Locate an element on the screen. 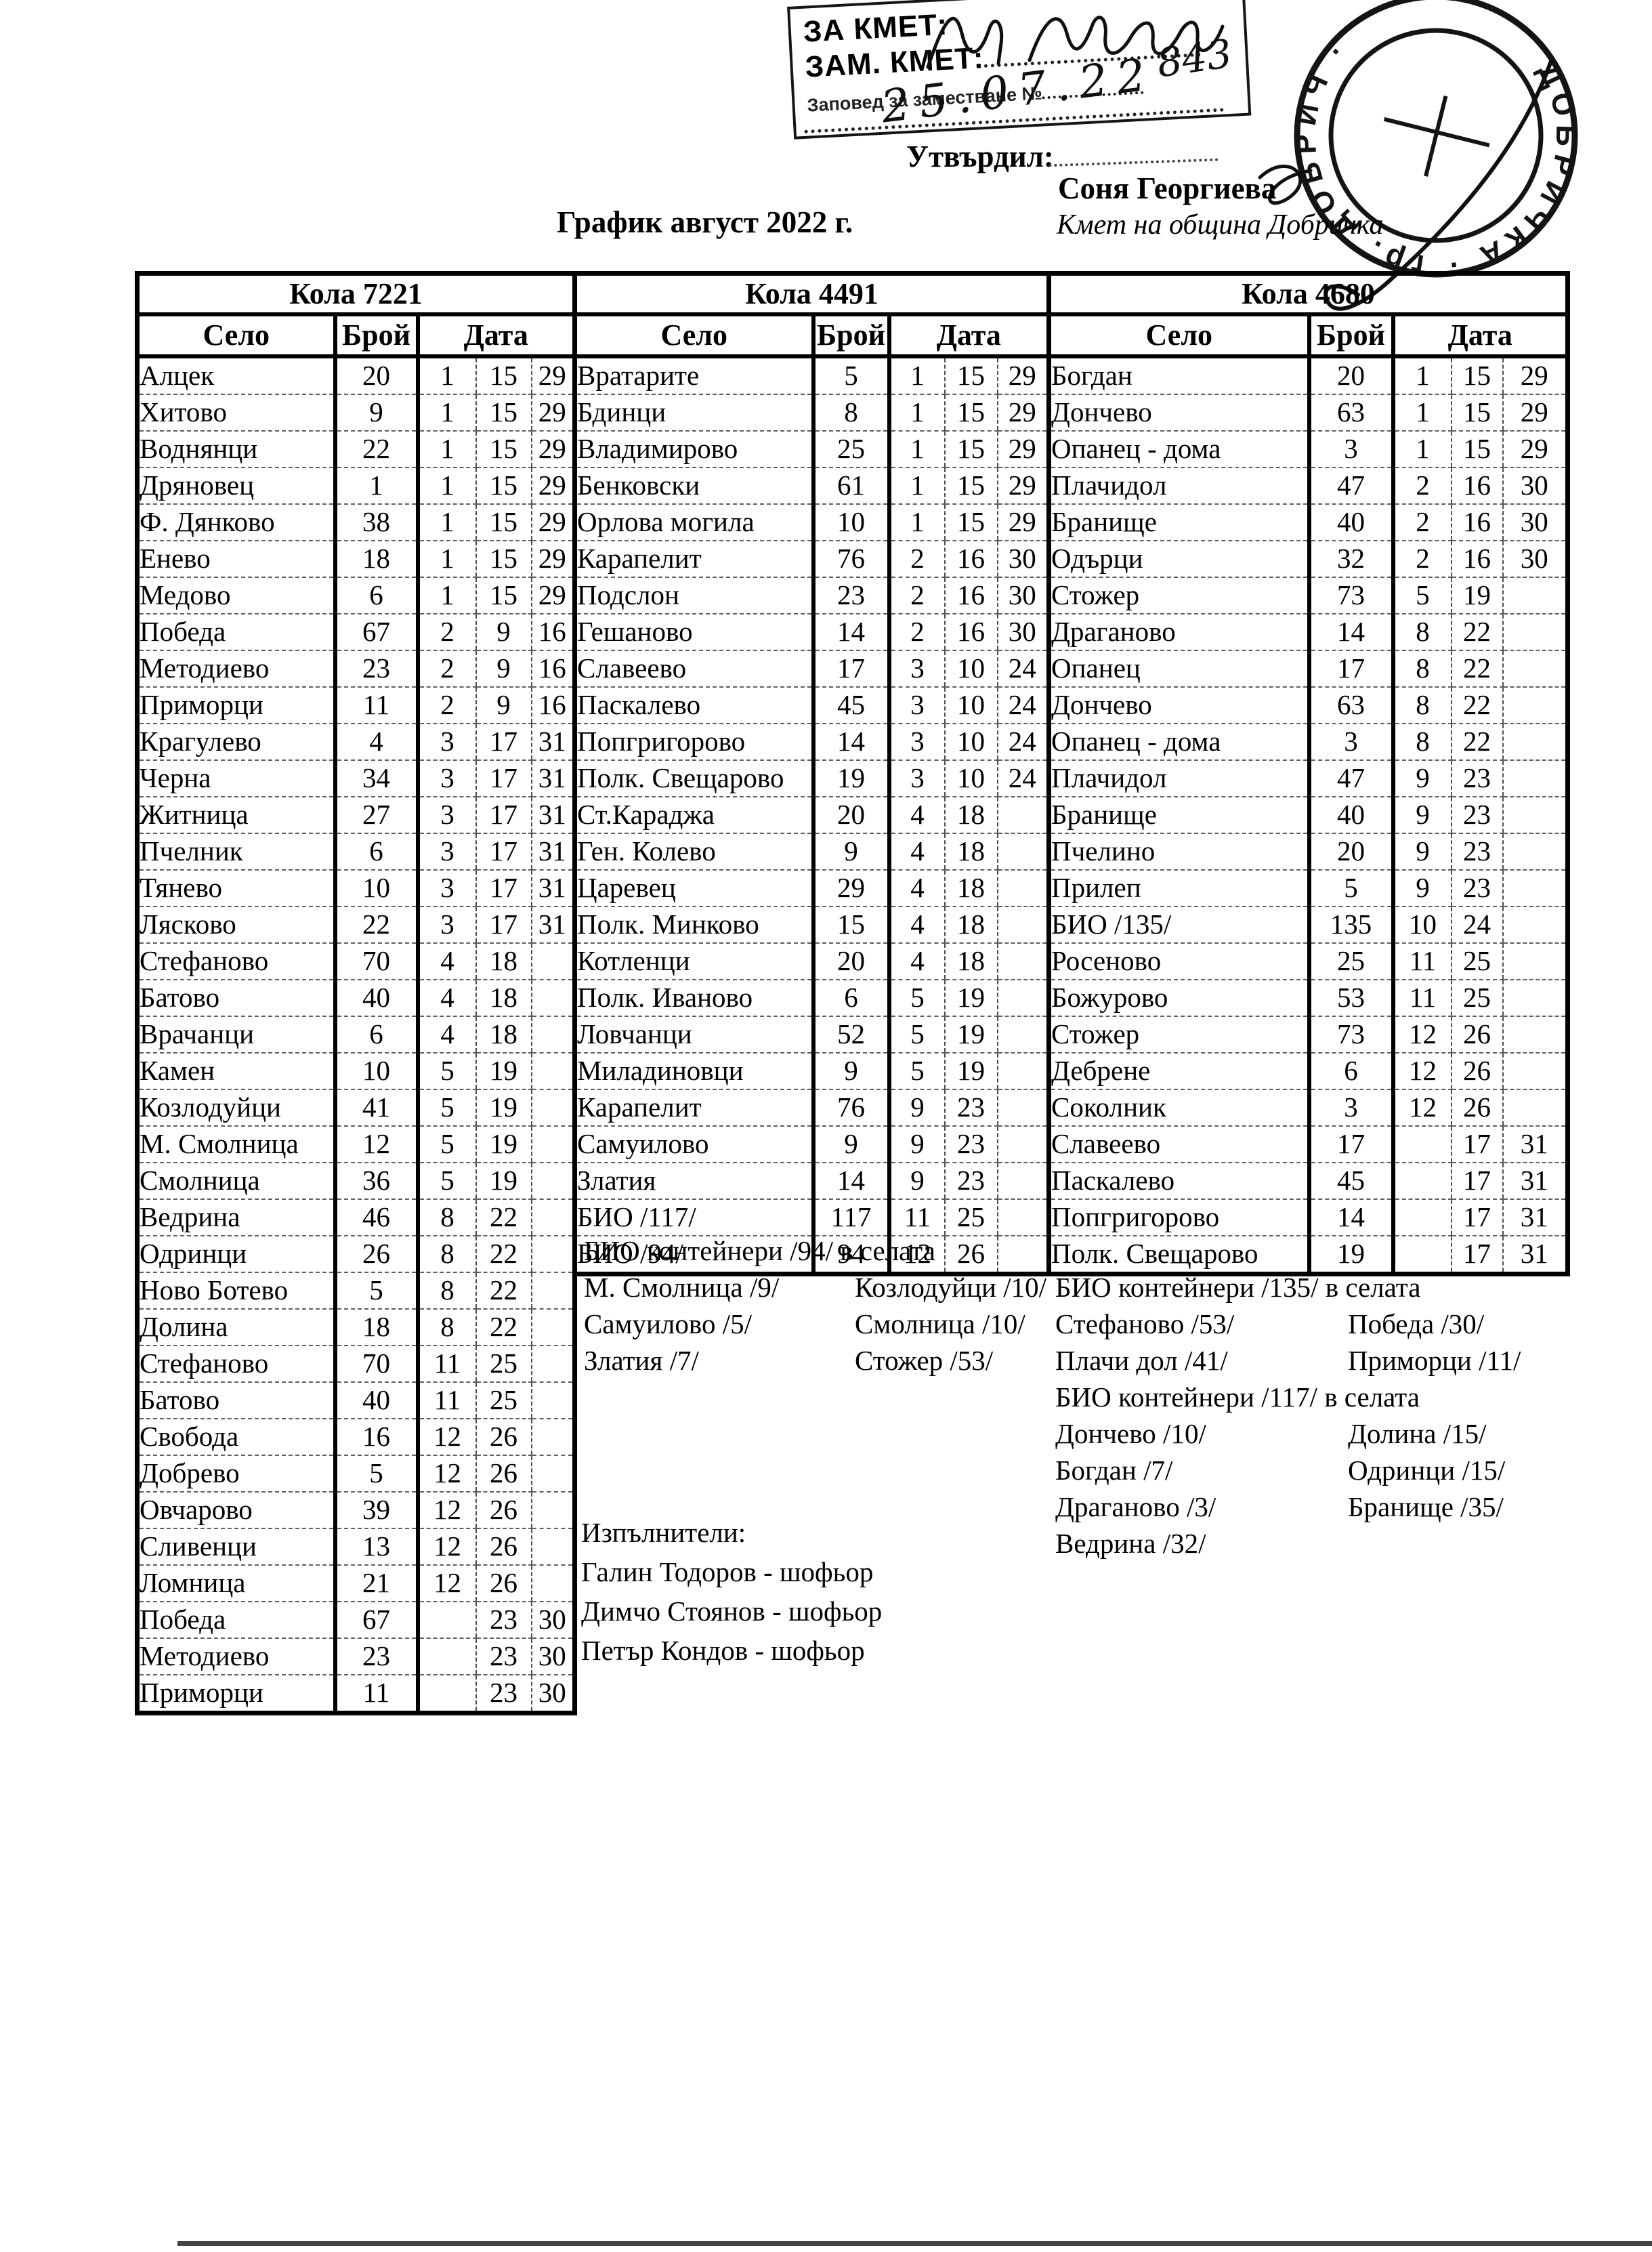  table-row: Бдинци 8 1 15 29 is located at coordinates (811, 413).